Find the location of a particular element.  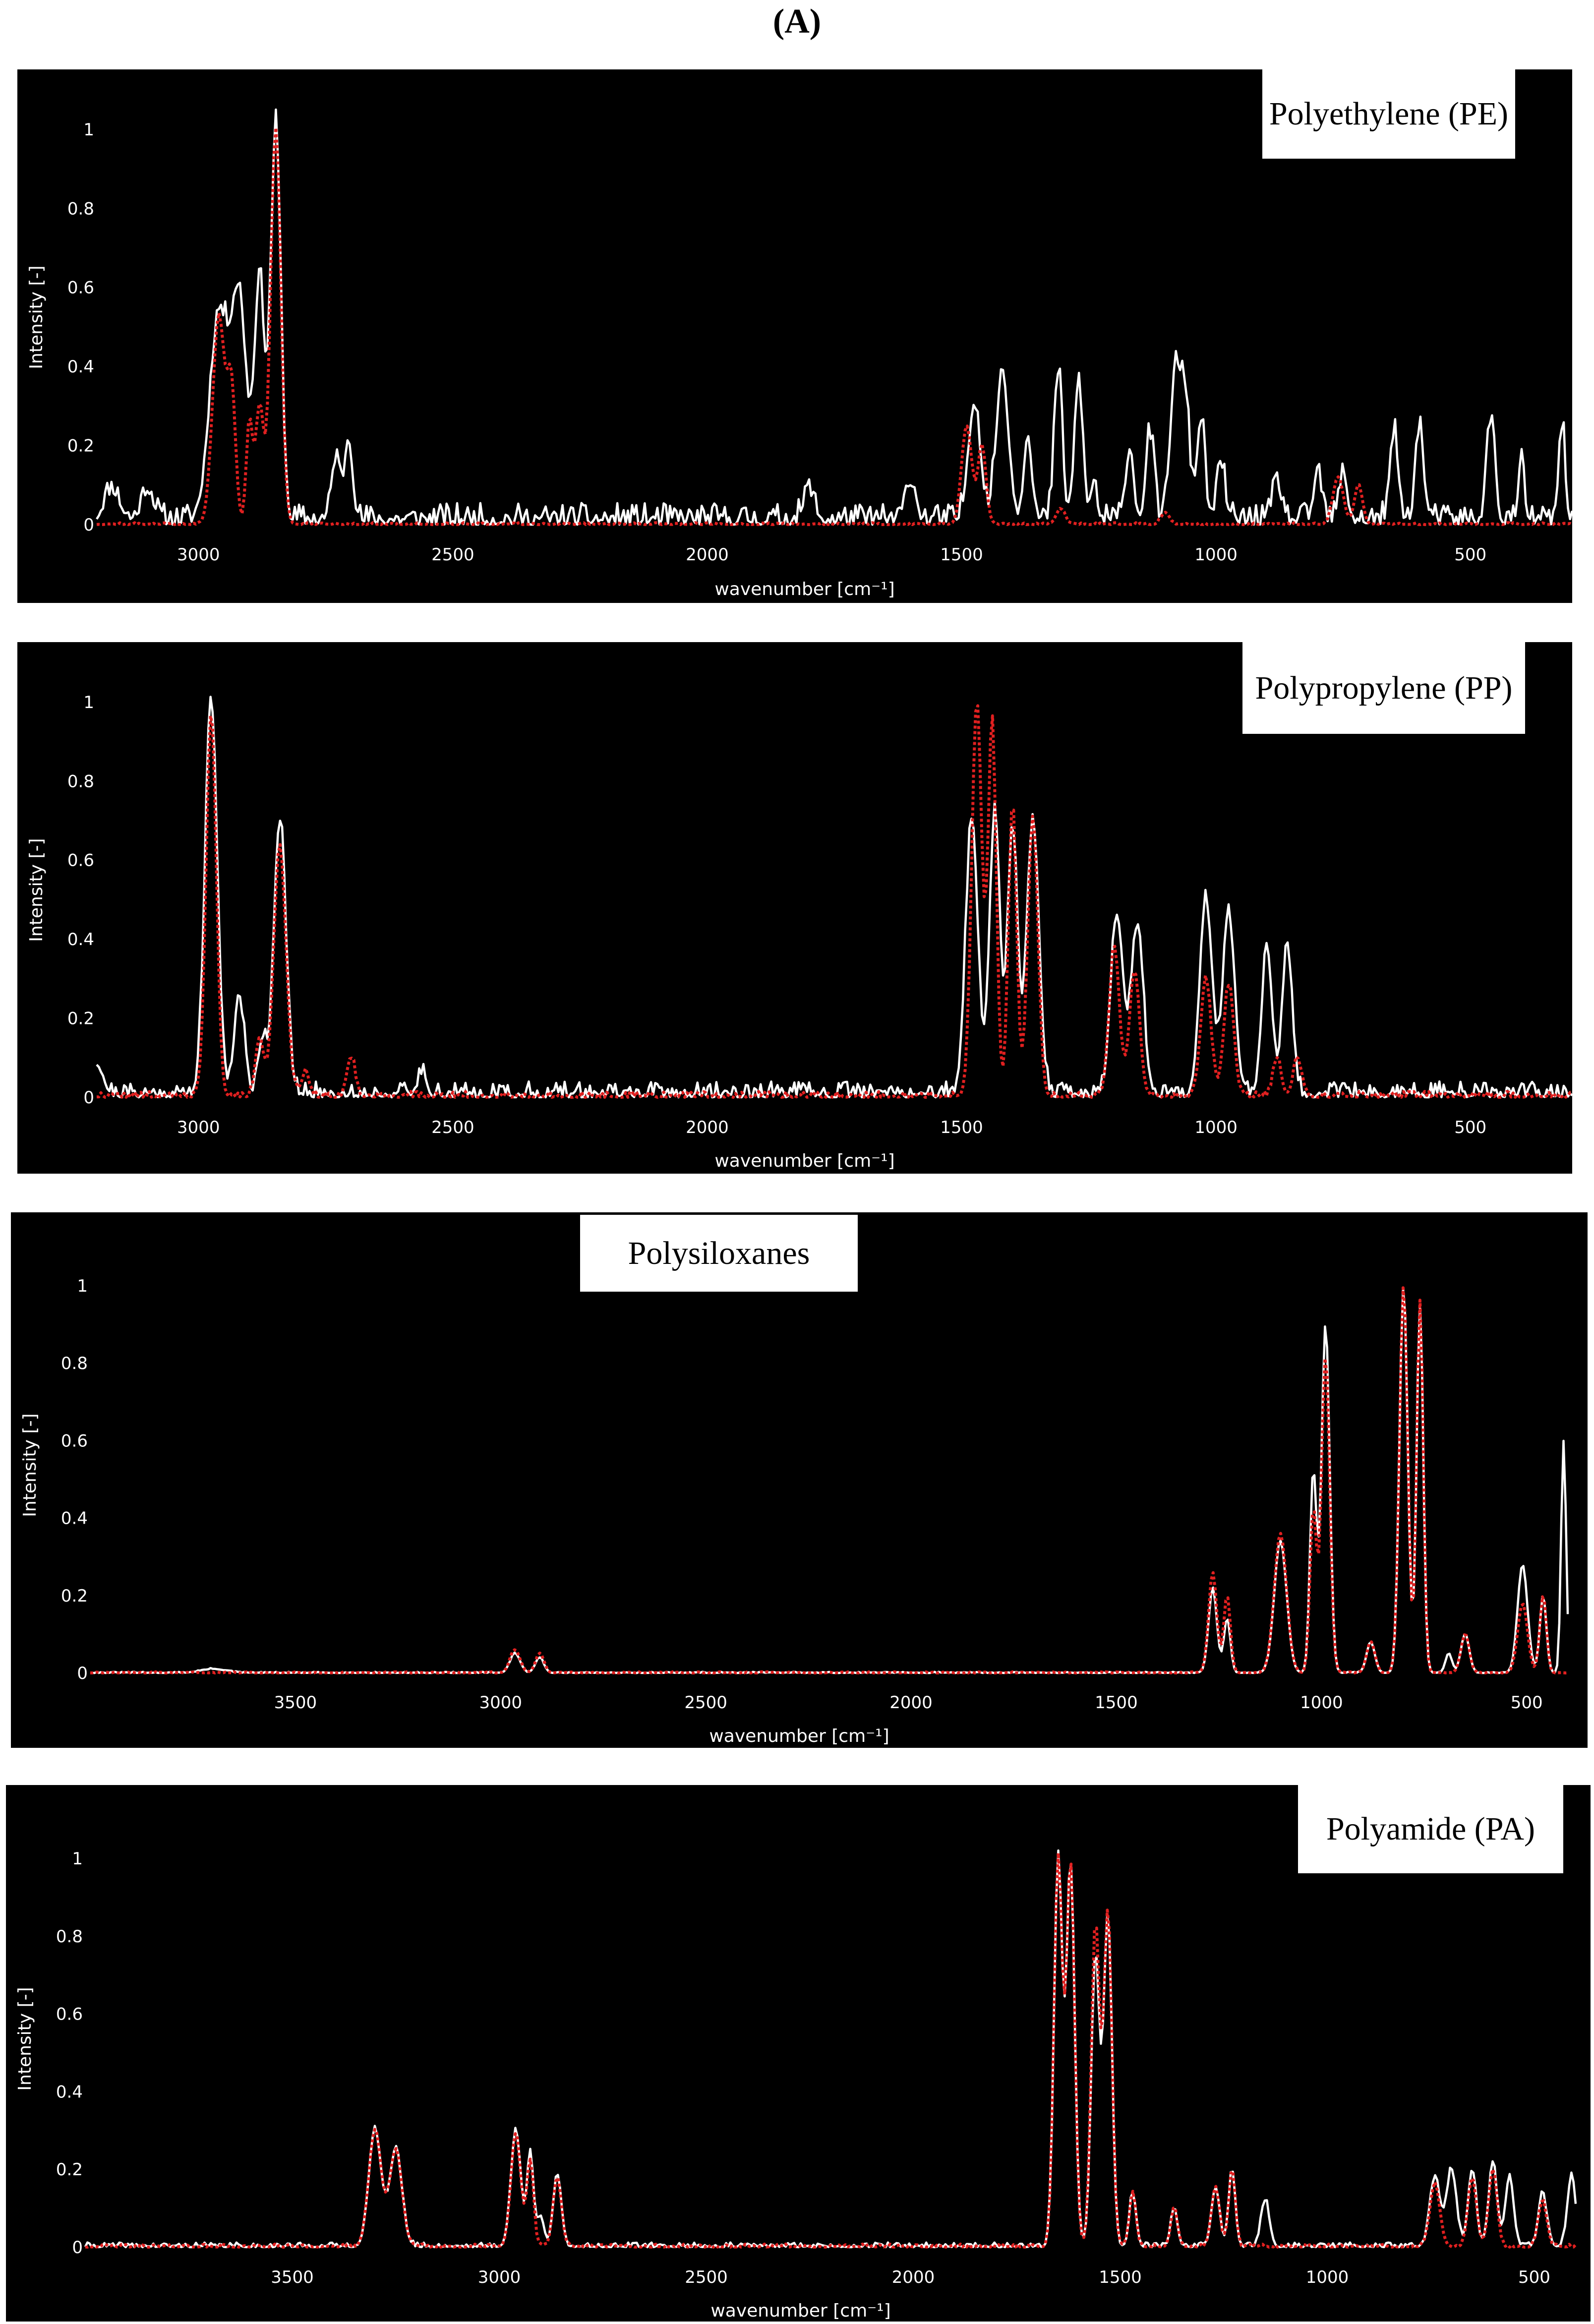

figure-label: (A) is located at coordinates (797, 21).